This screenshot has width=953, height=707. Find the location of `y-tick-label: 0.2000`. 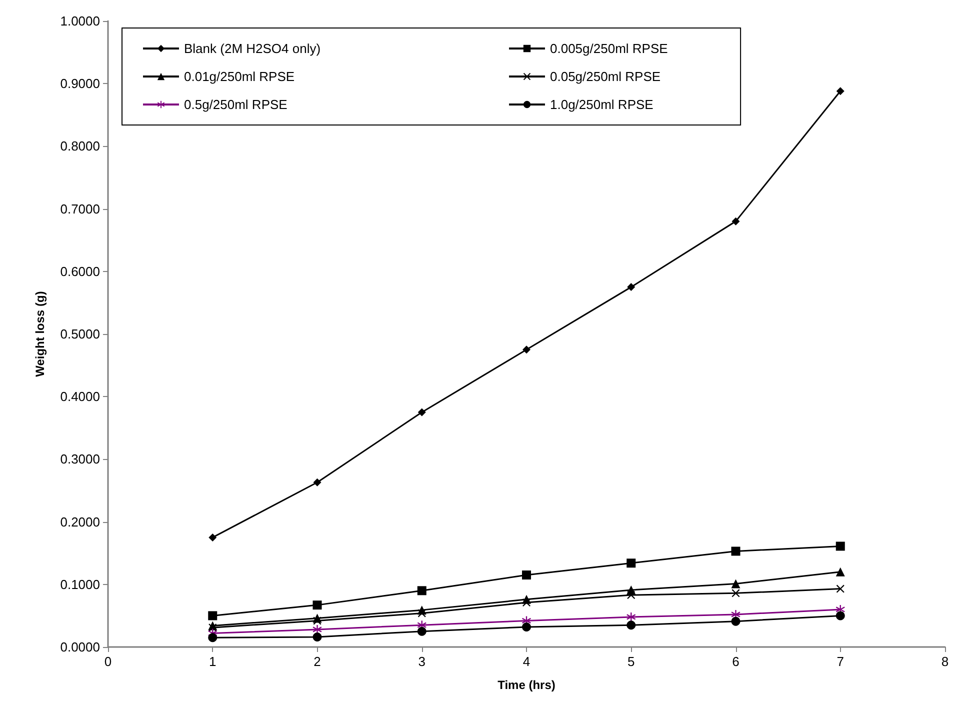

y-tick-label: 0.2000 is located at coordinates (80, 522).